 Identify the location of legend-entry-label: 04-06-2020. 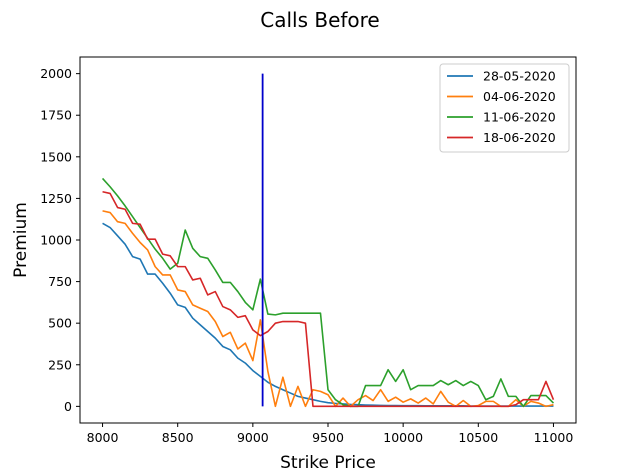
(519, 96).